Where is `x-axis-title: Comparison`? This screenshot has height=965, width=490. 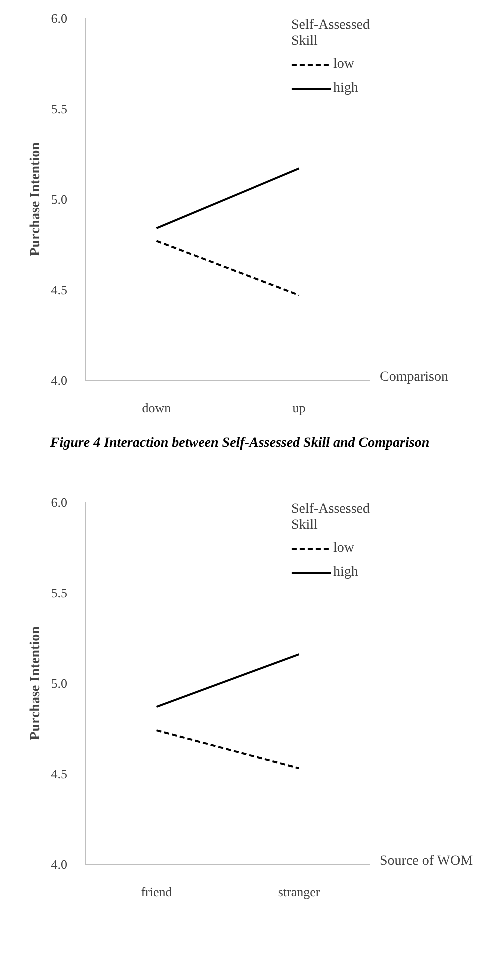
x-axis-title: Comparison is located at coordinates (414, 378).